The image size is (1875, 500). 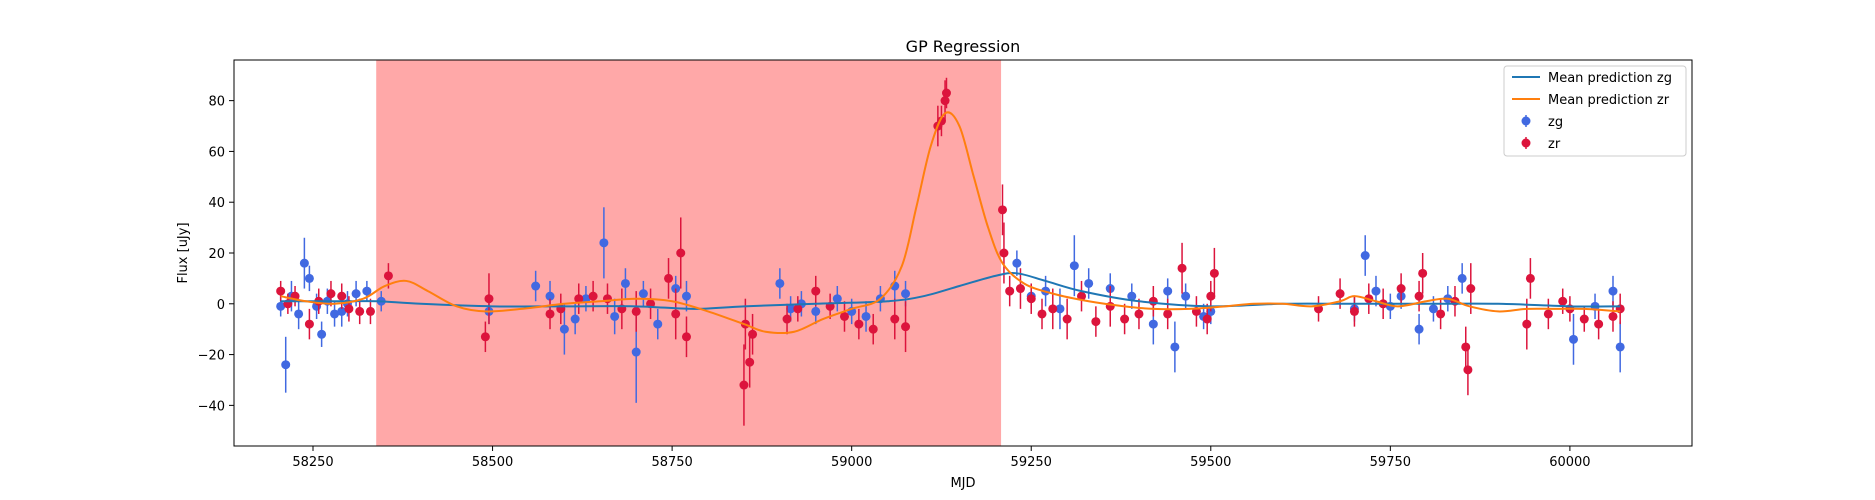 What do you see at coordinates (1031, 462) in the screenshot?
I see `x-tick-label: 59250` at bounding box center [1031, 462].